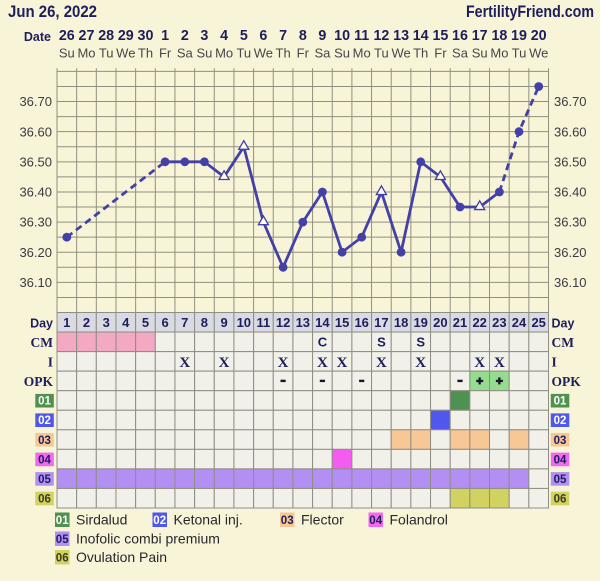 The image size is (600, 581). Describe the element at coordinates (322, 519) in the screenshot. I see `svg-text: Flector` at that location.